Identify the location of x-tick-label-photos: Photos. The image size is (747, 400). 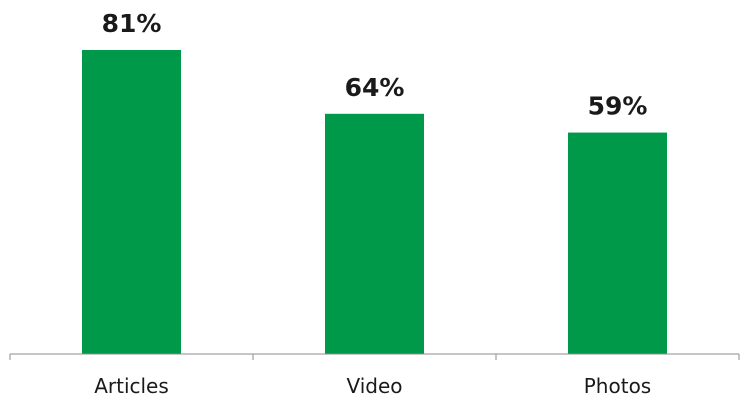
(617, 386).